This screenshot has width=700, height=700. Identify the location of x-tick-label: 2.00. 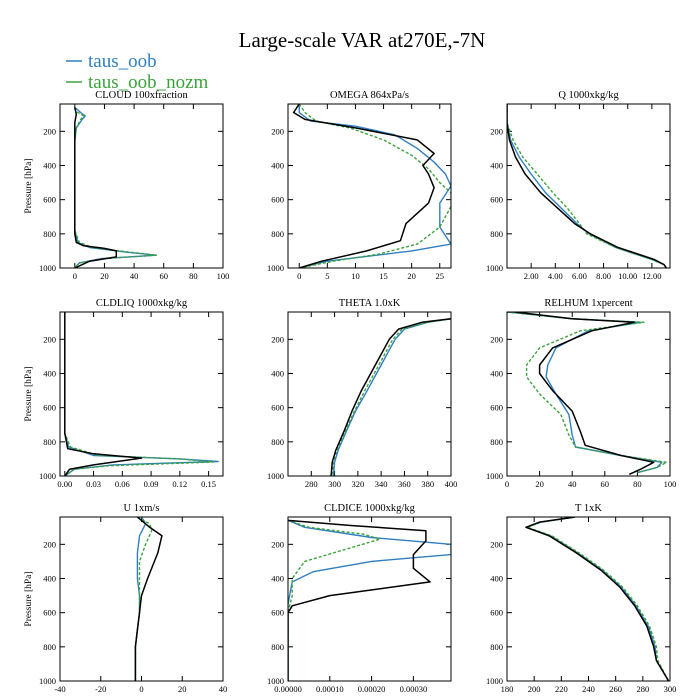
(531, 276).